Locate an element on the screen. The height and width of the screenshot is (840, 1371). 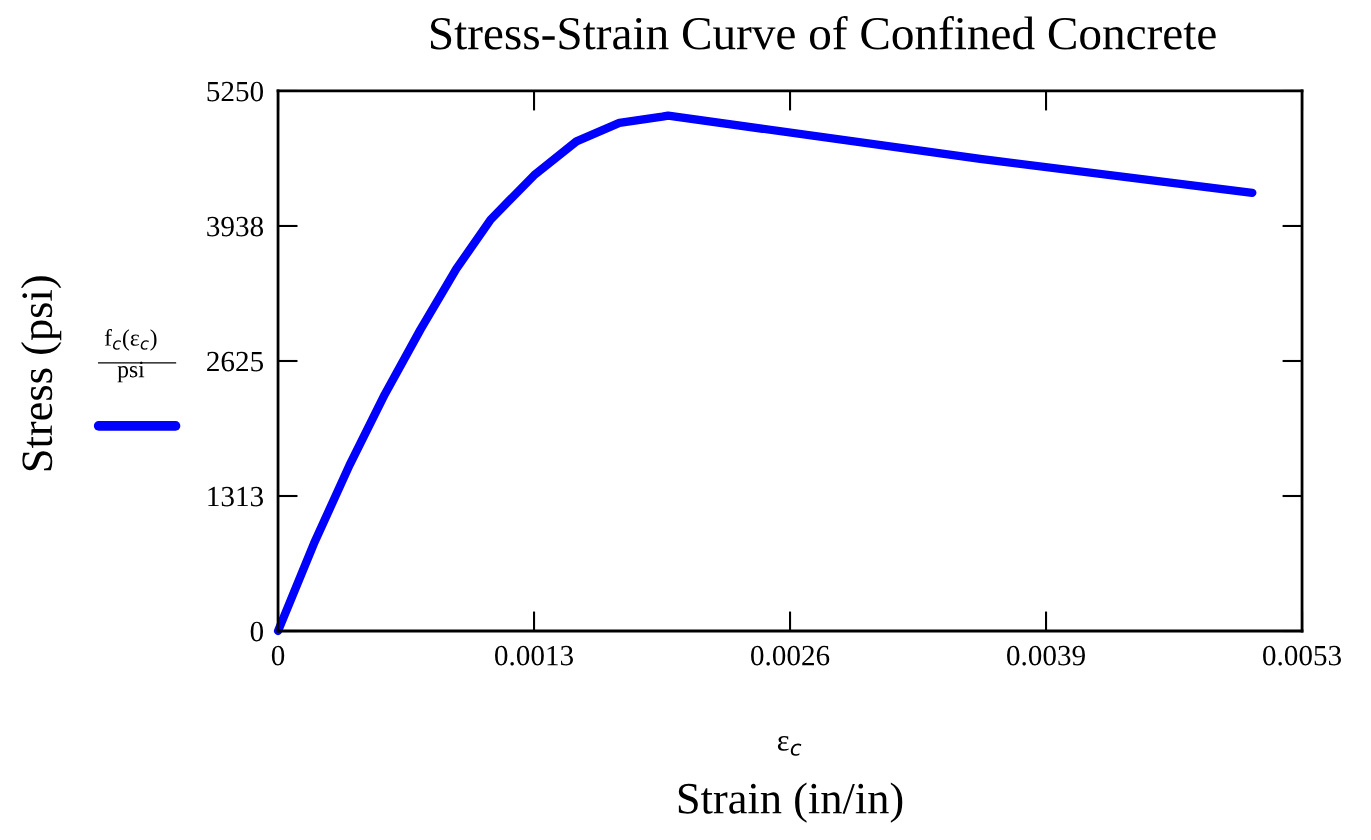
x-axis-title: Strain (in/in) is located at coordinates (790, 802).